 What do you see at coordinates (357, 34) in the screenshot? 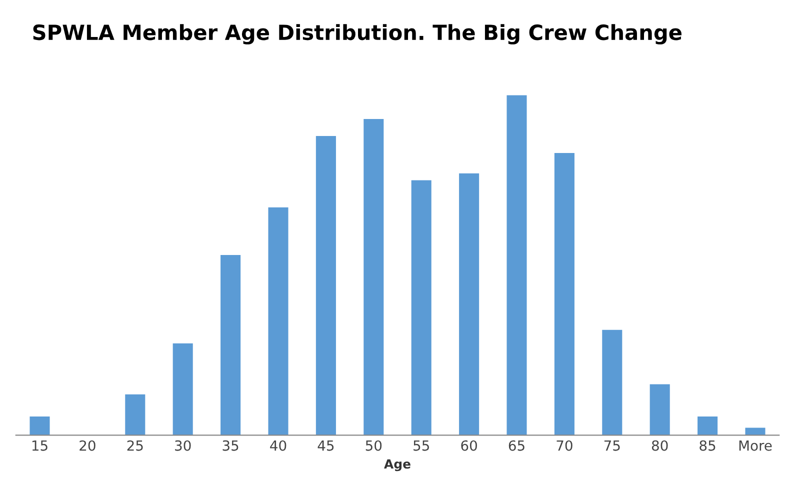
I see `chart-title: SPWLA Member Age Distribution. The Big Crew Change` at bounding box center [357, 34].